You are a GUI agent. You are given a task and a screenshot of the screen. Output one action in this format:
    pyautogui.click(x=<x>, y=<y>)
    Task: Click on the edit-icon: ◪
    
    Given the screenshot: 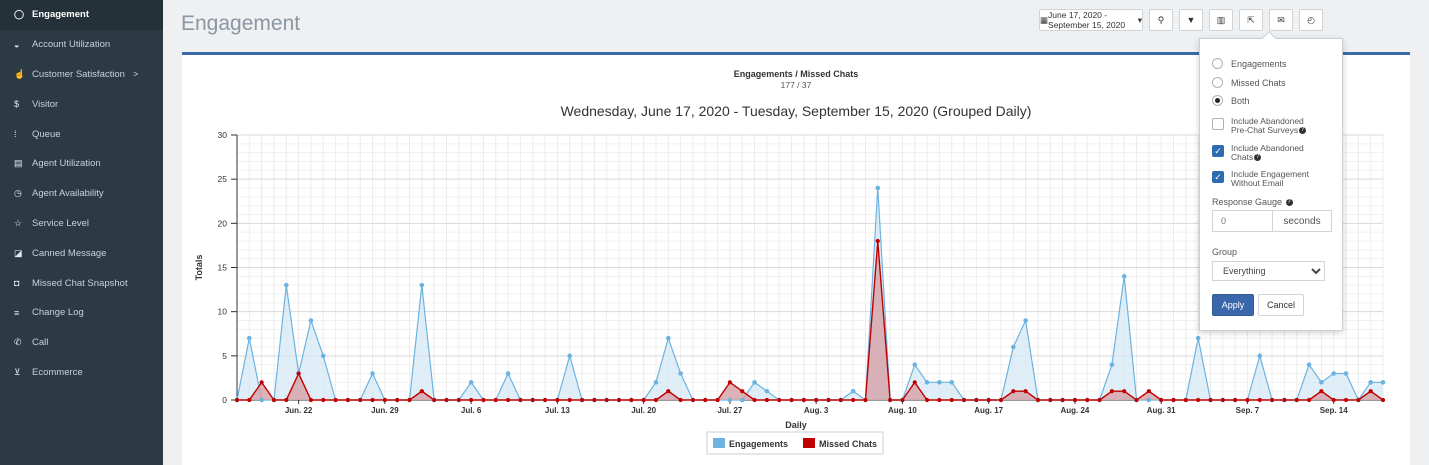 What is the action you would take?
    pyautogui.click(x=18, y=252)
    